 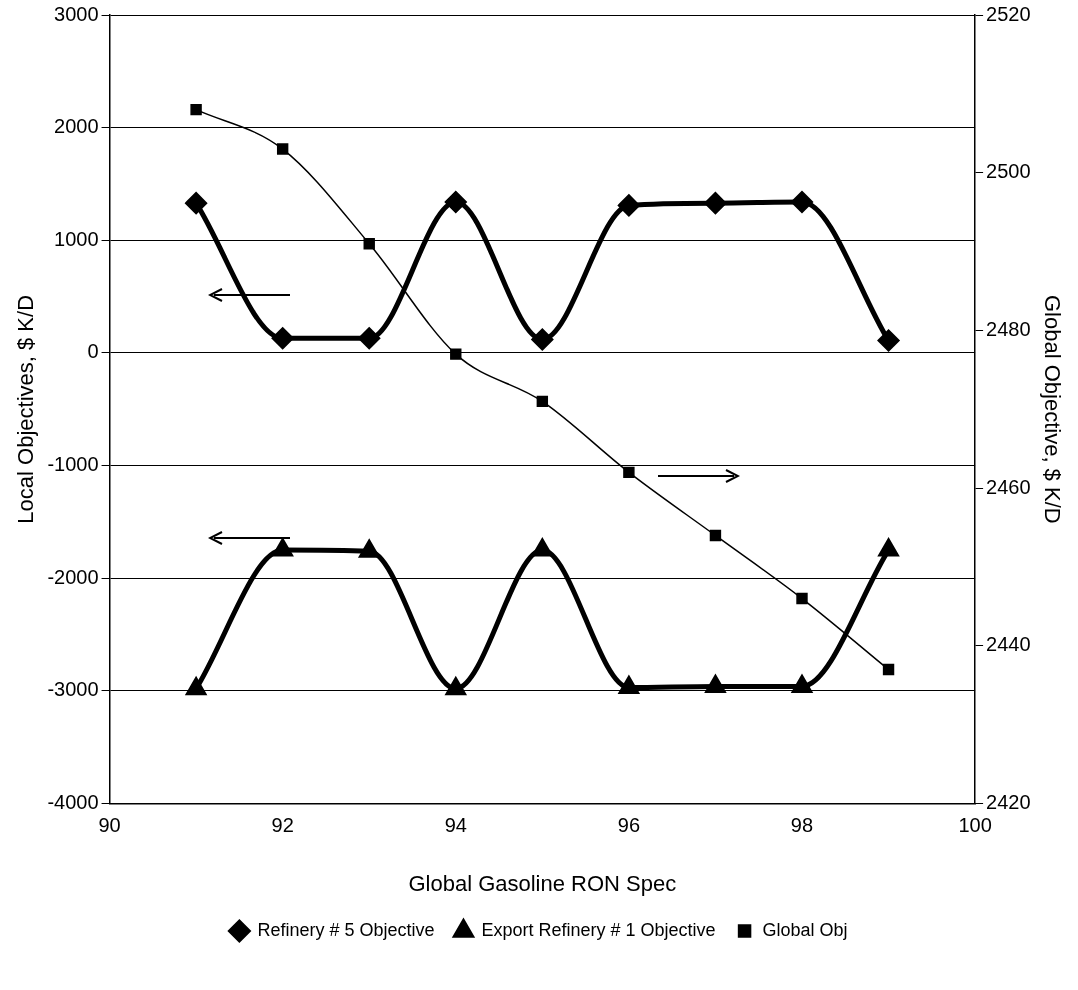 I want to click on x-axis-title: Global Gasoline RON Spec, so click(x=542, y=883).